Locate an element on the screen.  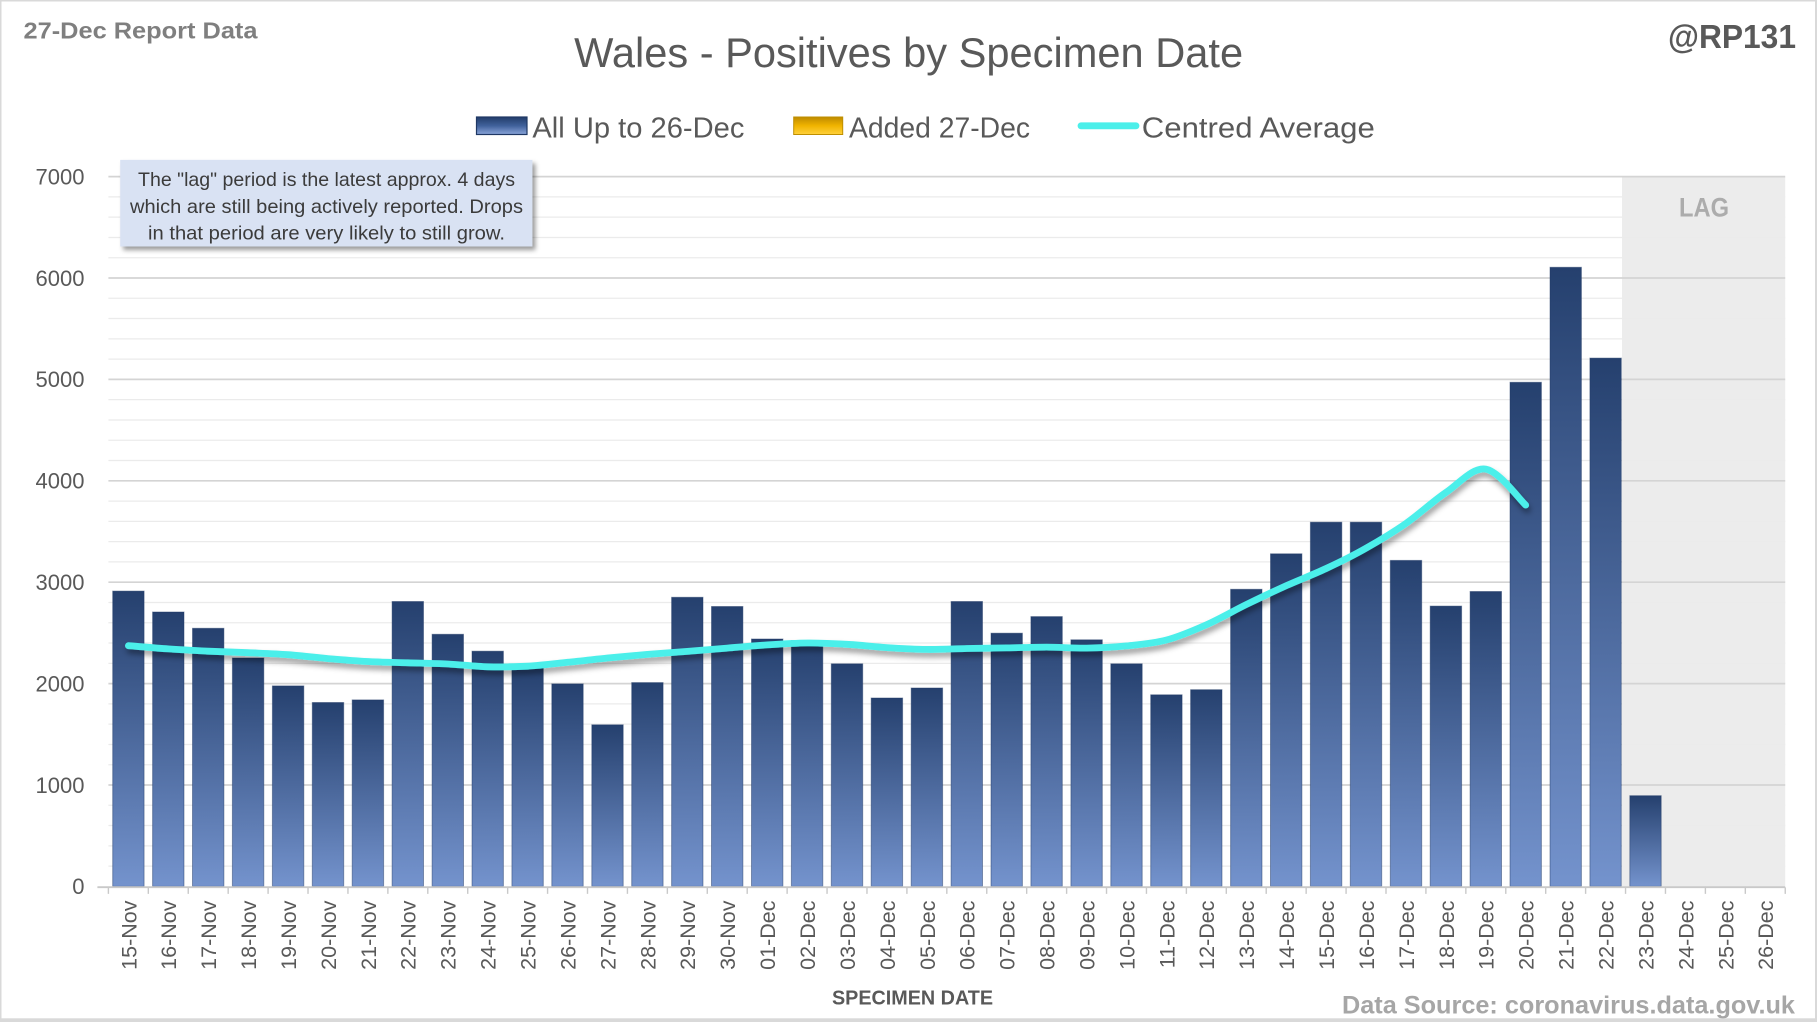
svg-text: 01-Dec is located at coordinates (768, 935).